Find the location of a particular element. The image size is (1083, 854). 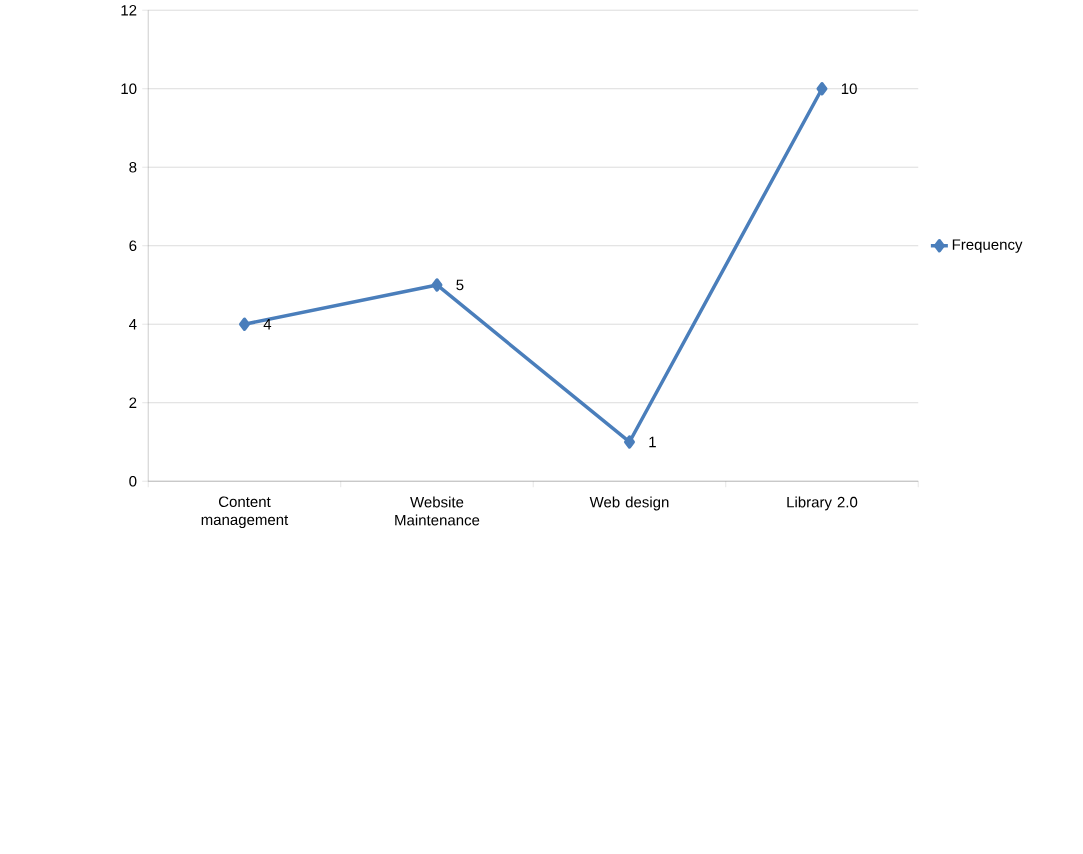

data-label: 10 is located at coordinates (849, 88).